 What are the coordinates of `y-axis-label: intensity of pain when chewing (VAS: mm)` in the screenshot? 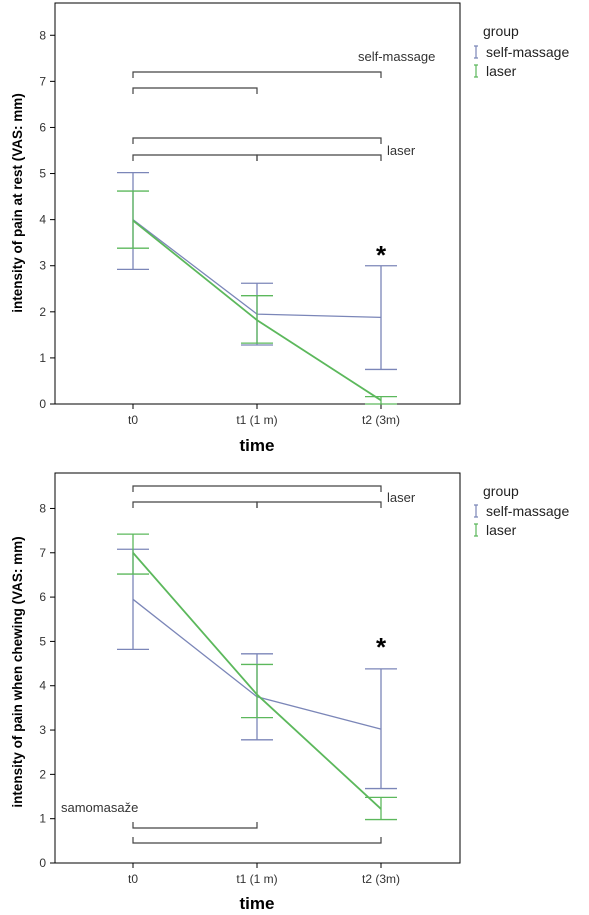 It's located at (17, 671).